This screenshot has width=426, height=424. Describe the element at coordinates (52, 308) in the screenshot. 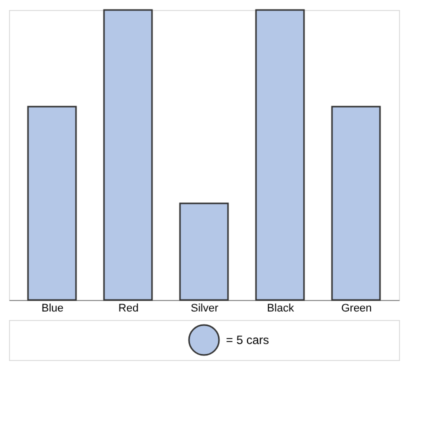

I see `x-tick-label: Blue` at that location.